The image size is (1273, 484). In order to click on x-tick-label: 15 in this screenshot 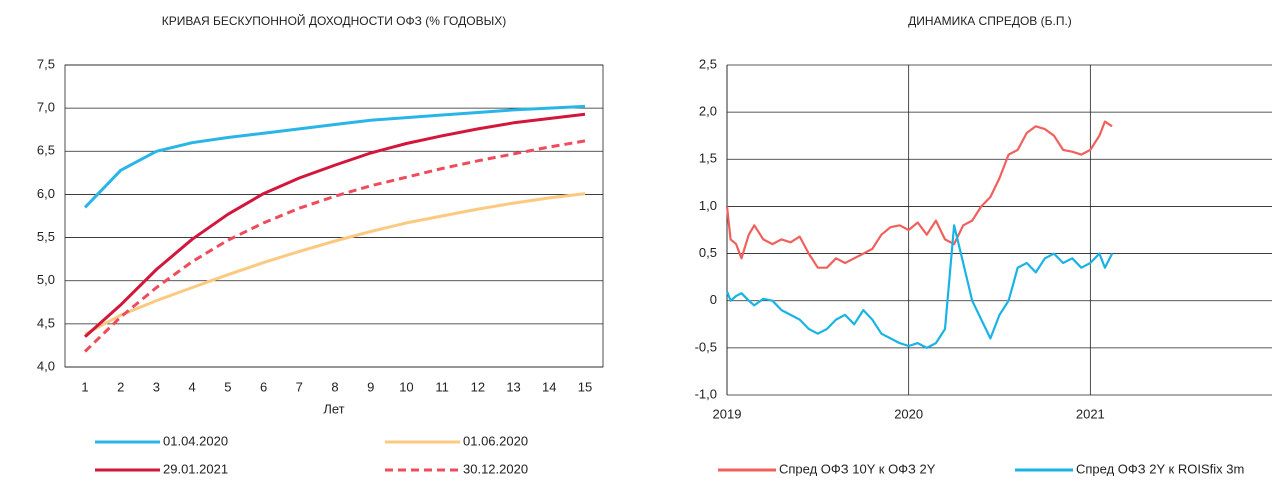, I will do `click(585, 386)`.